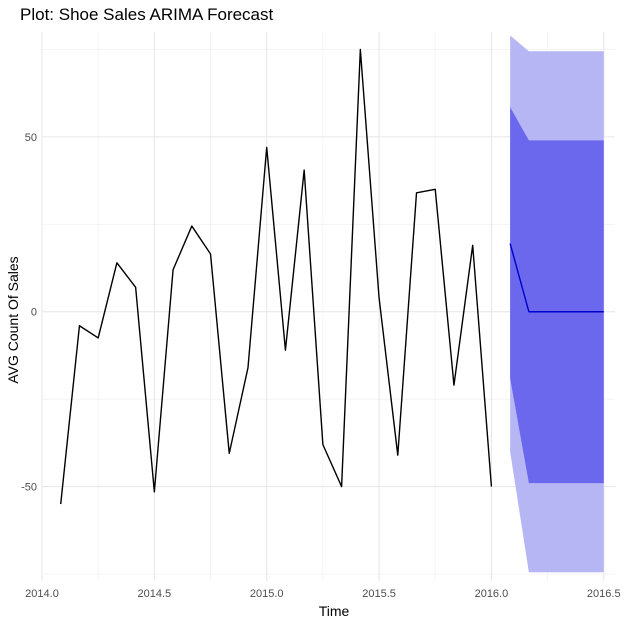 Image resolution: width=625 pixels, height=625 pixels. I want to click on y-tick-label: -50, so click(29, 488).